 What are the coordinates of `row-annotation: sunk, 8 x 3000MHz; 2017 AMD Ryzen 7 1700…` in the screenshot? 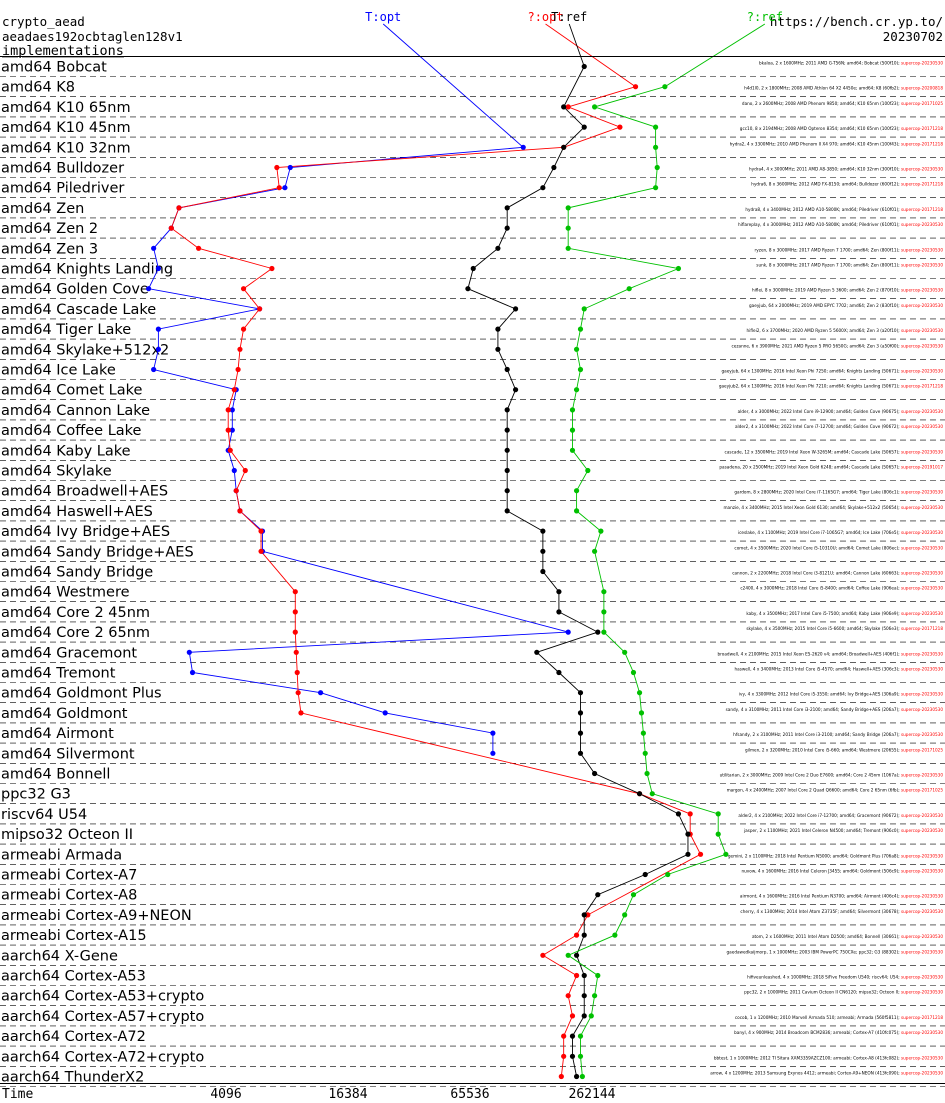 It's located at (849, 265).